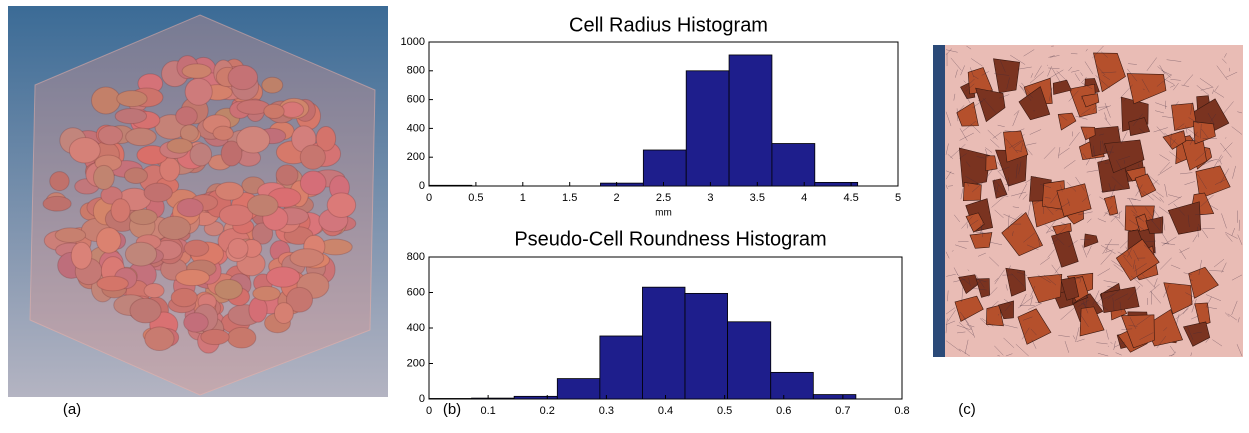  I want to click on x-tick-label: 4.5, so click(850, 198).